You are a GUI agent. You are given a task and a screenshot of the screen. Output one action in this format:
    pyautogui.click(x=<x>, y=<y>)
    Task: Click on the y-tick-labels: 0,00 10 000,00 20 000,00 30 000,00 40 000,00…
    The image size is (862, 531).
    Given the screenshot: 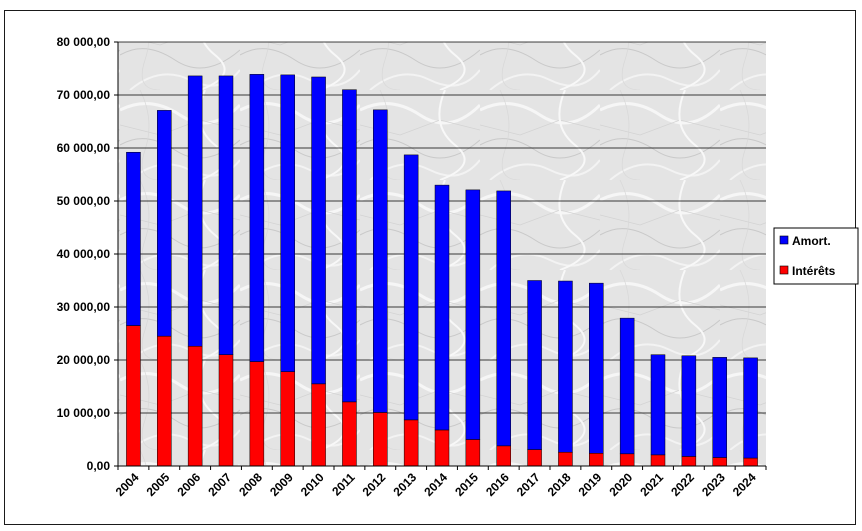 What is the action you would take?
    pyautogui.click(x=84, y=254)
    